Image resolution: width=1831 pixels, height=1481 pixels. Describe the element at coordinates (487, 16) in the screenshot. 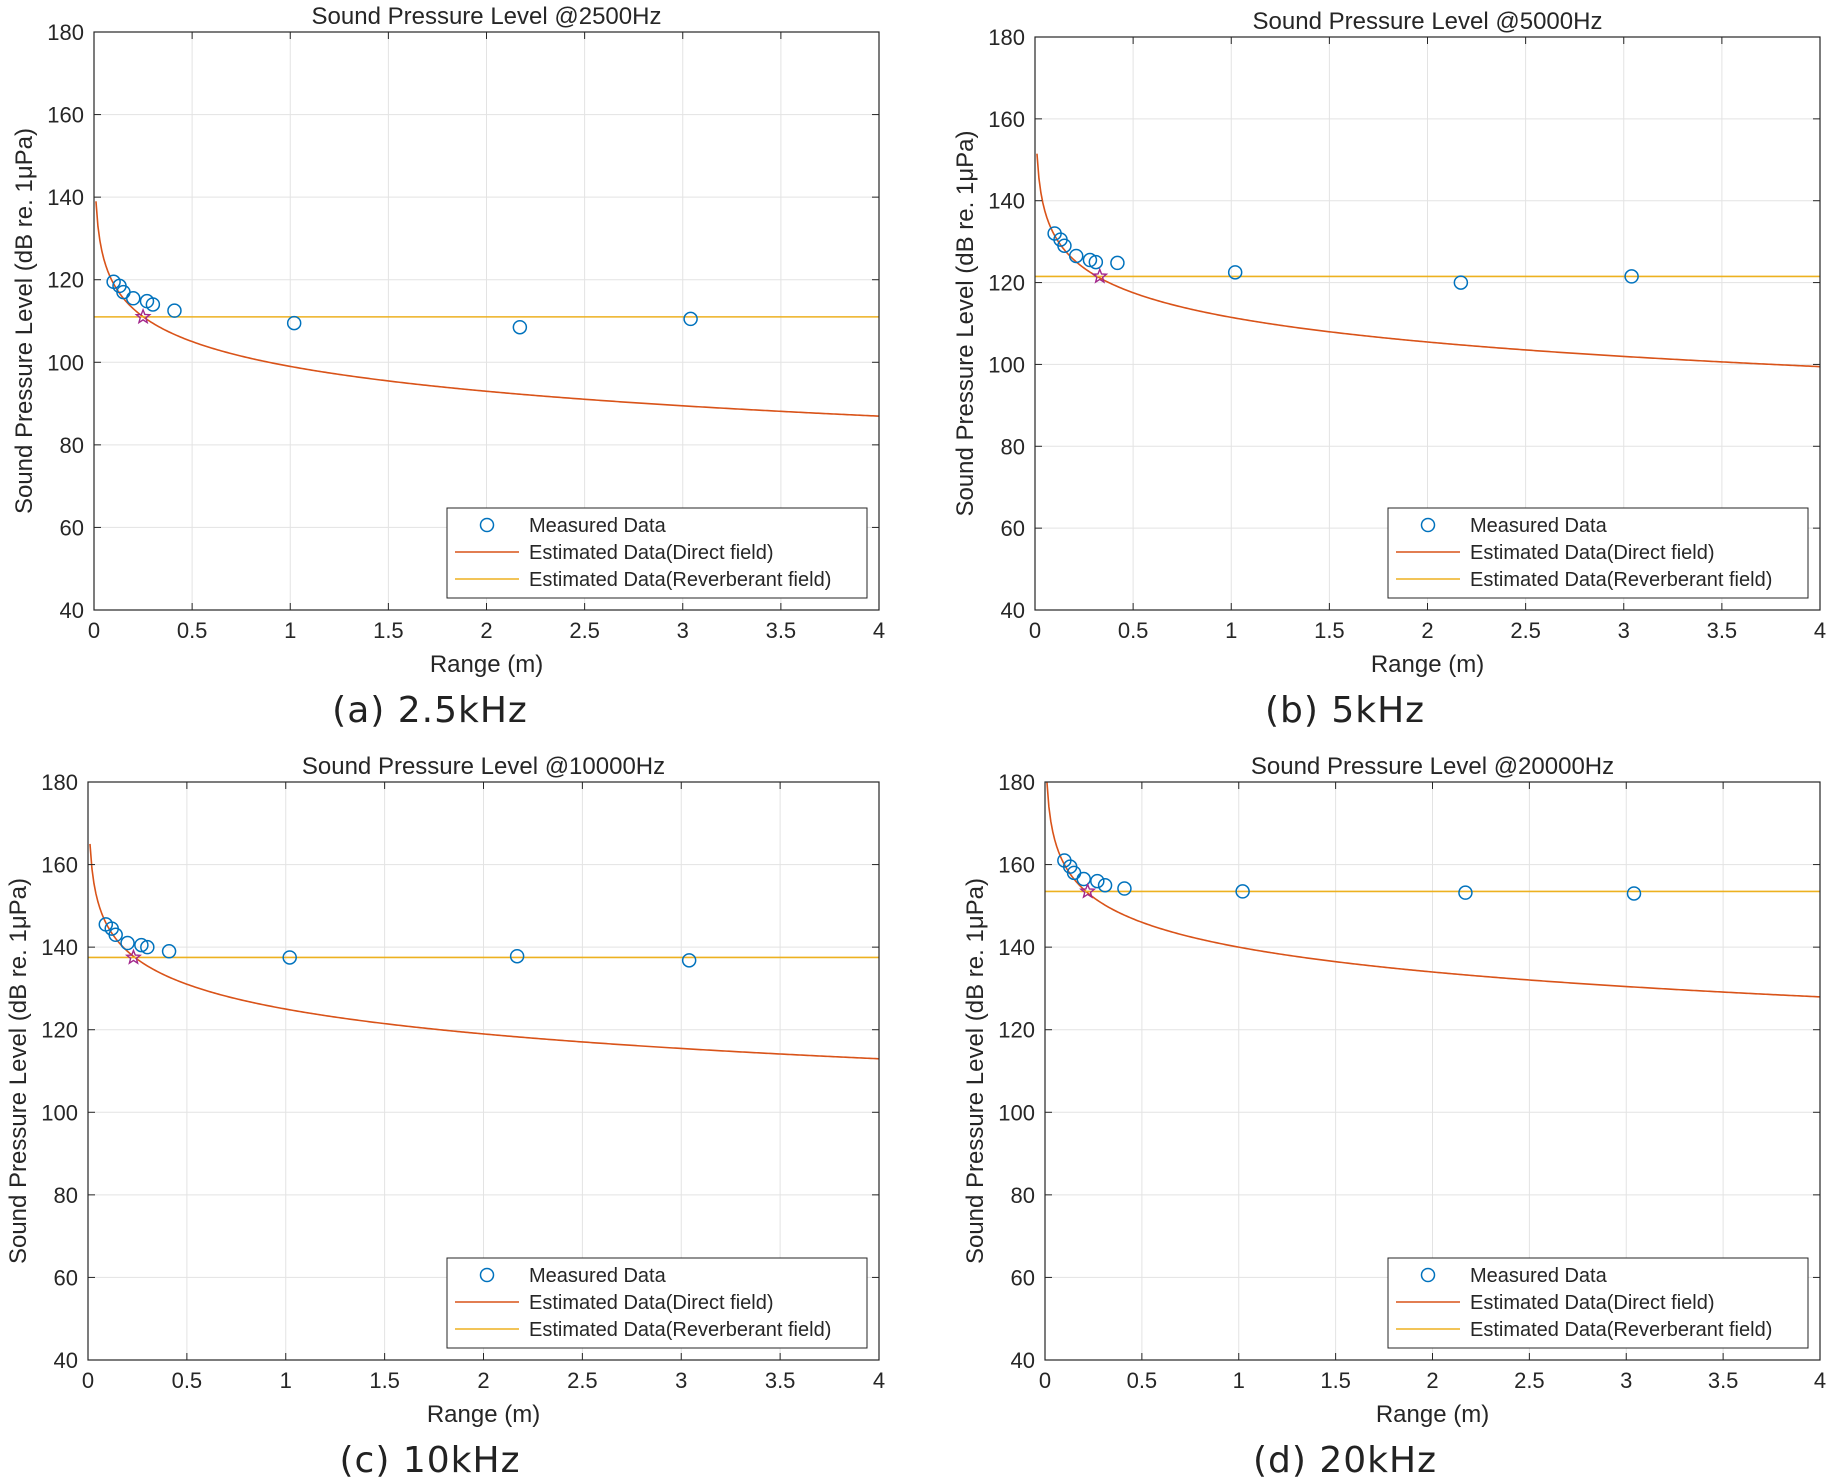

I see `chart-title: Sound Pressure Level @2500Hz` at that location.